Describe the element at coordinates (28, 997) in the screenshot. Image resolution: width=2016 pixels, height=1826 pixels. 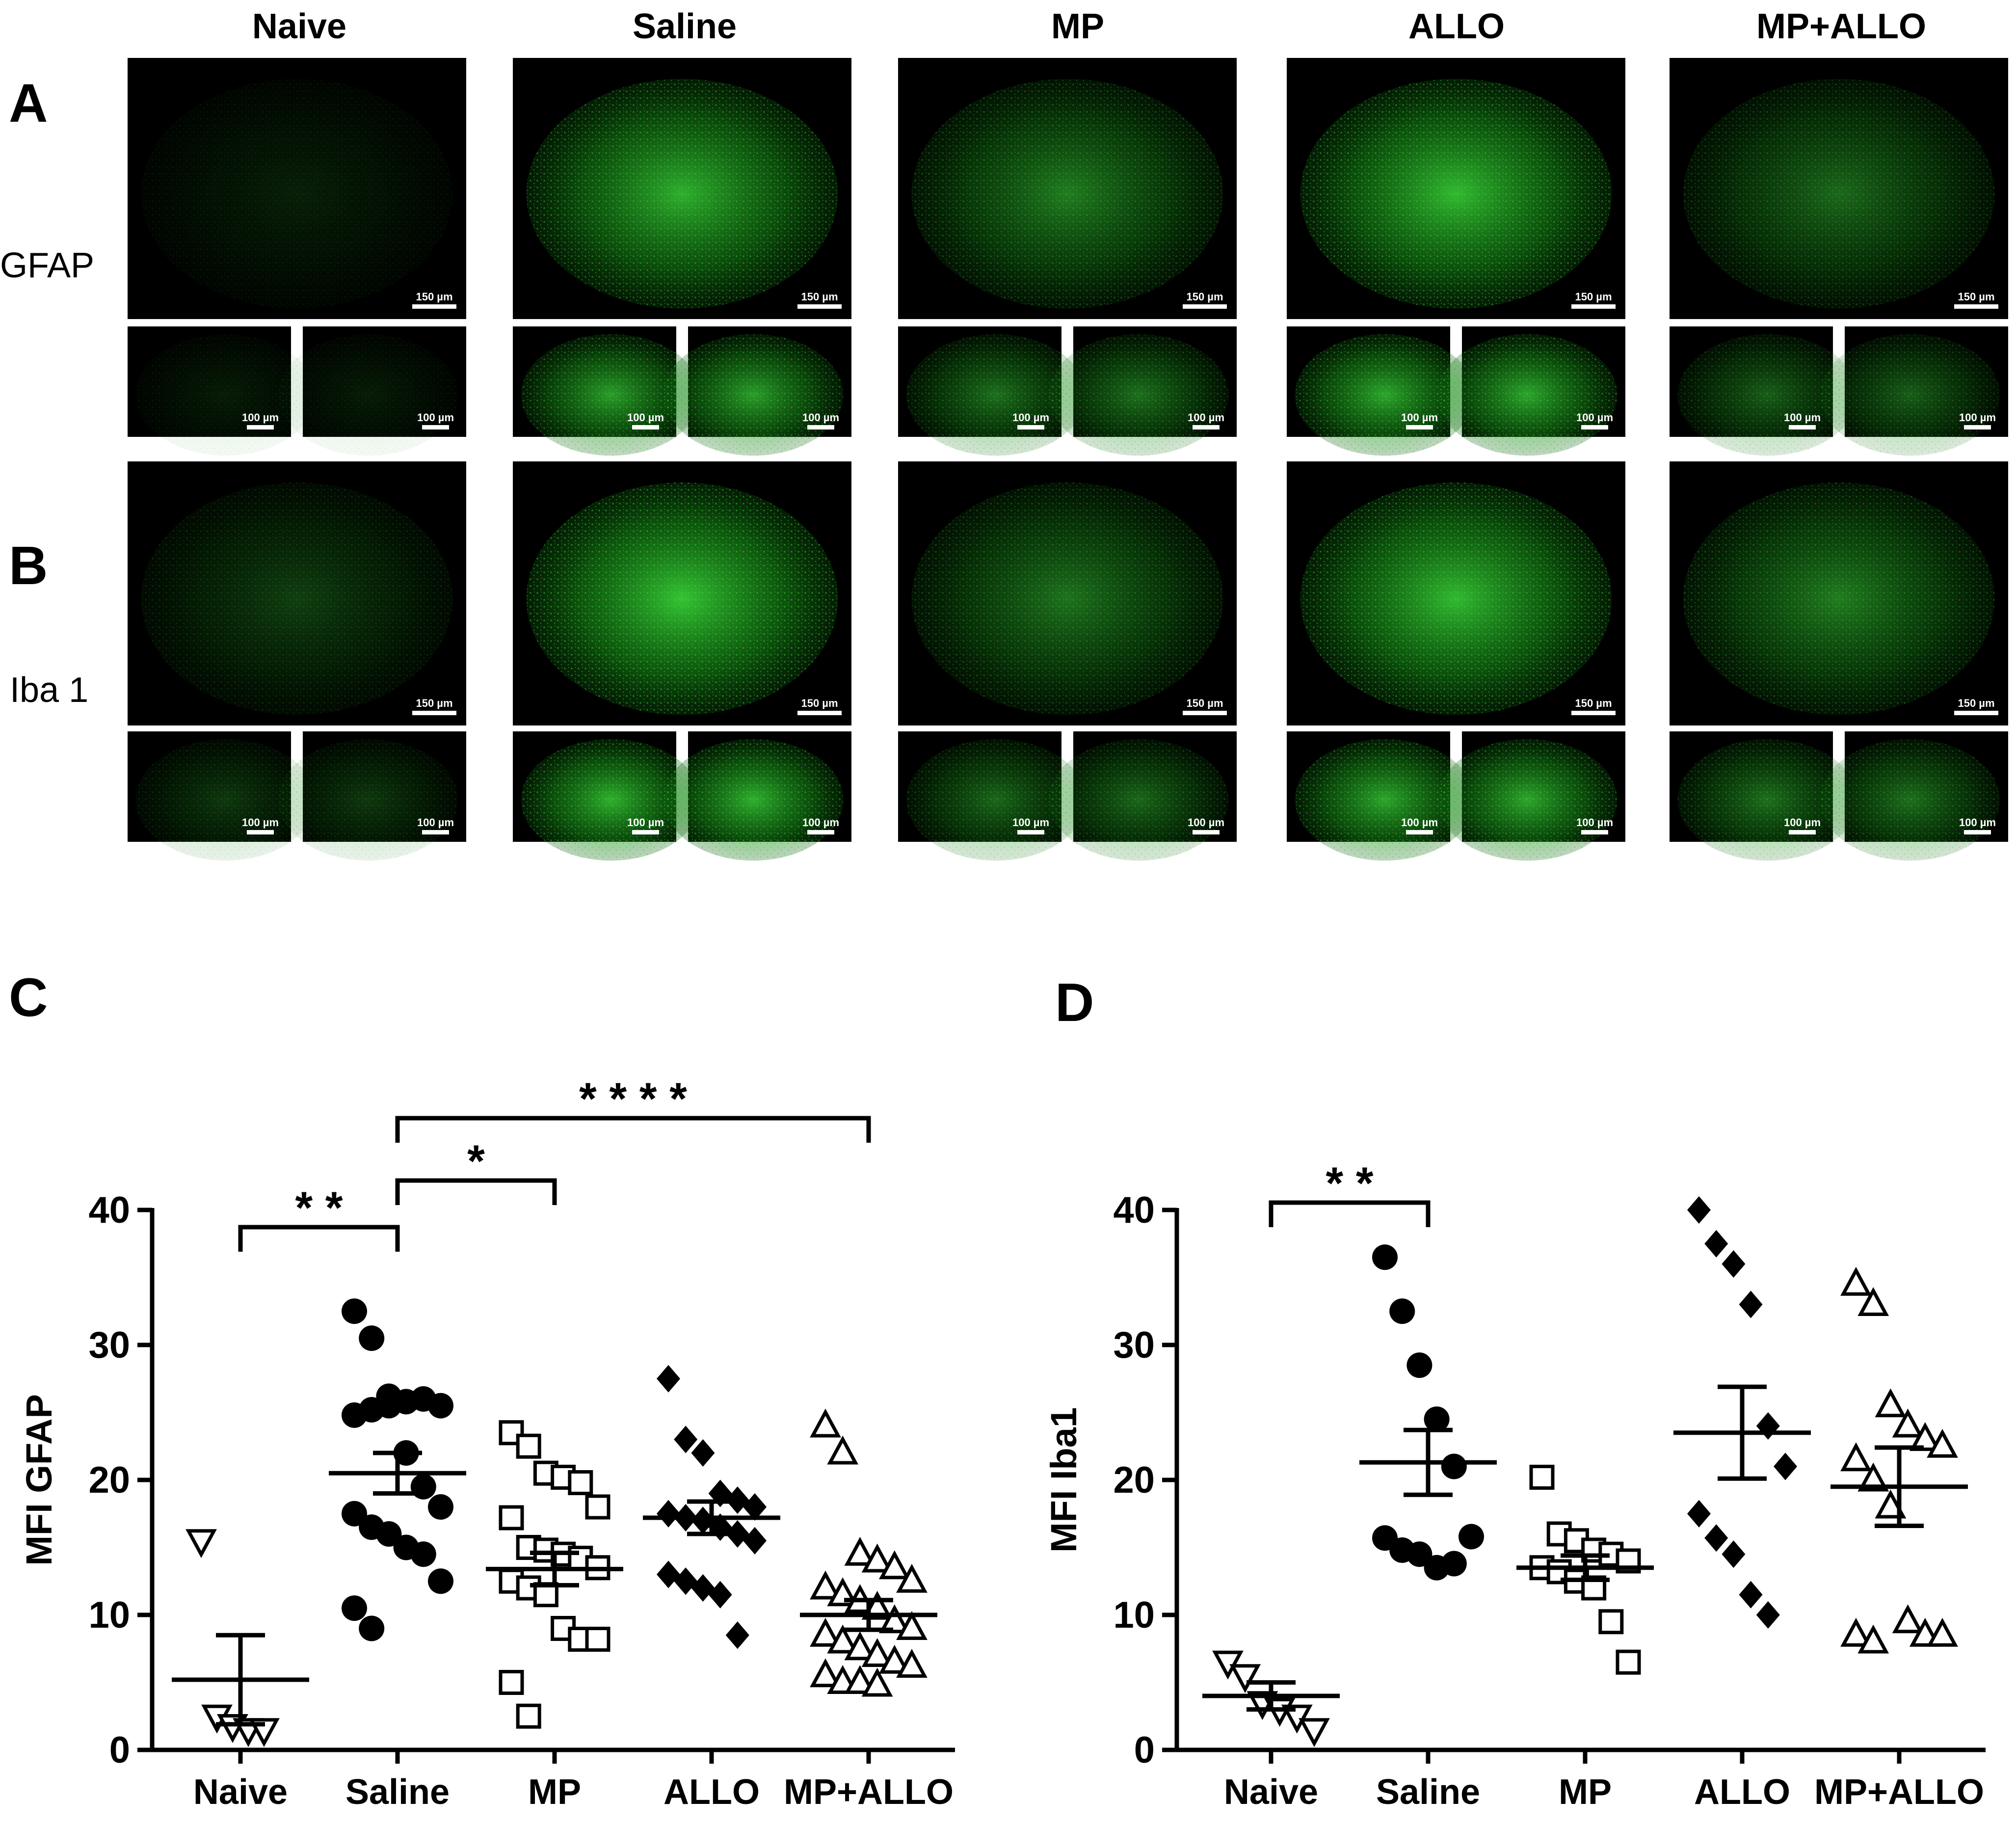
I see `panel-letter-c: C` at that location.